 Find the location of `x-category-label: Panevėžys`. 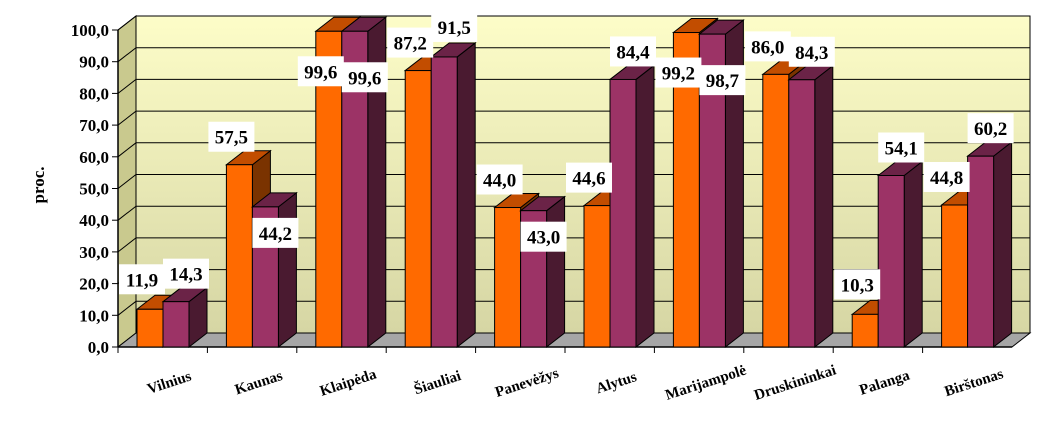

x-category-label: Panevėžys is located at coordinates (527, 383).